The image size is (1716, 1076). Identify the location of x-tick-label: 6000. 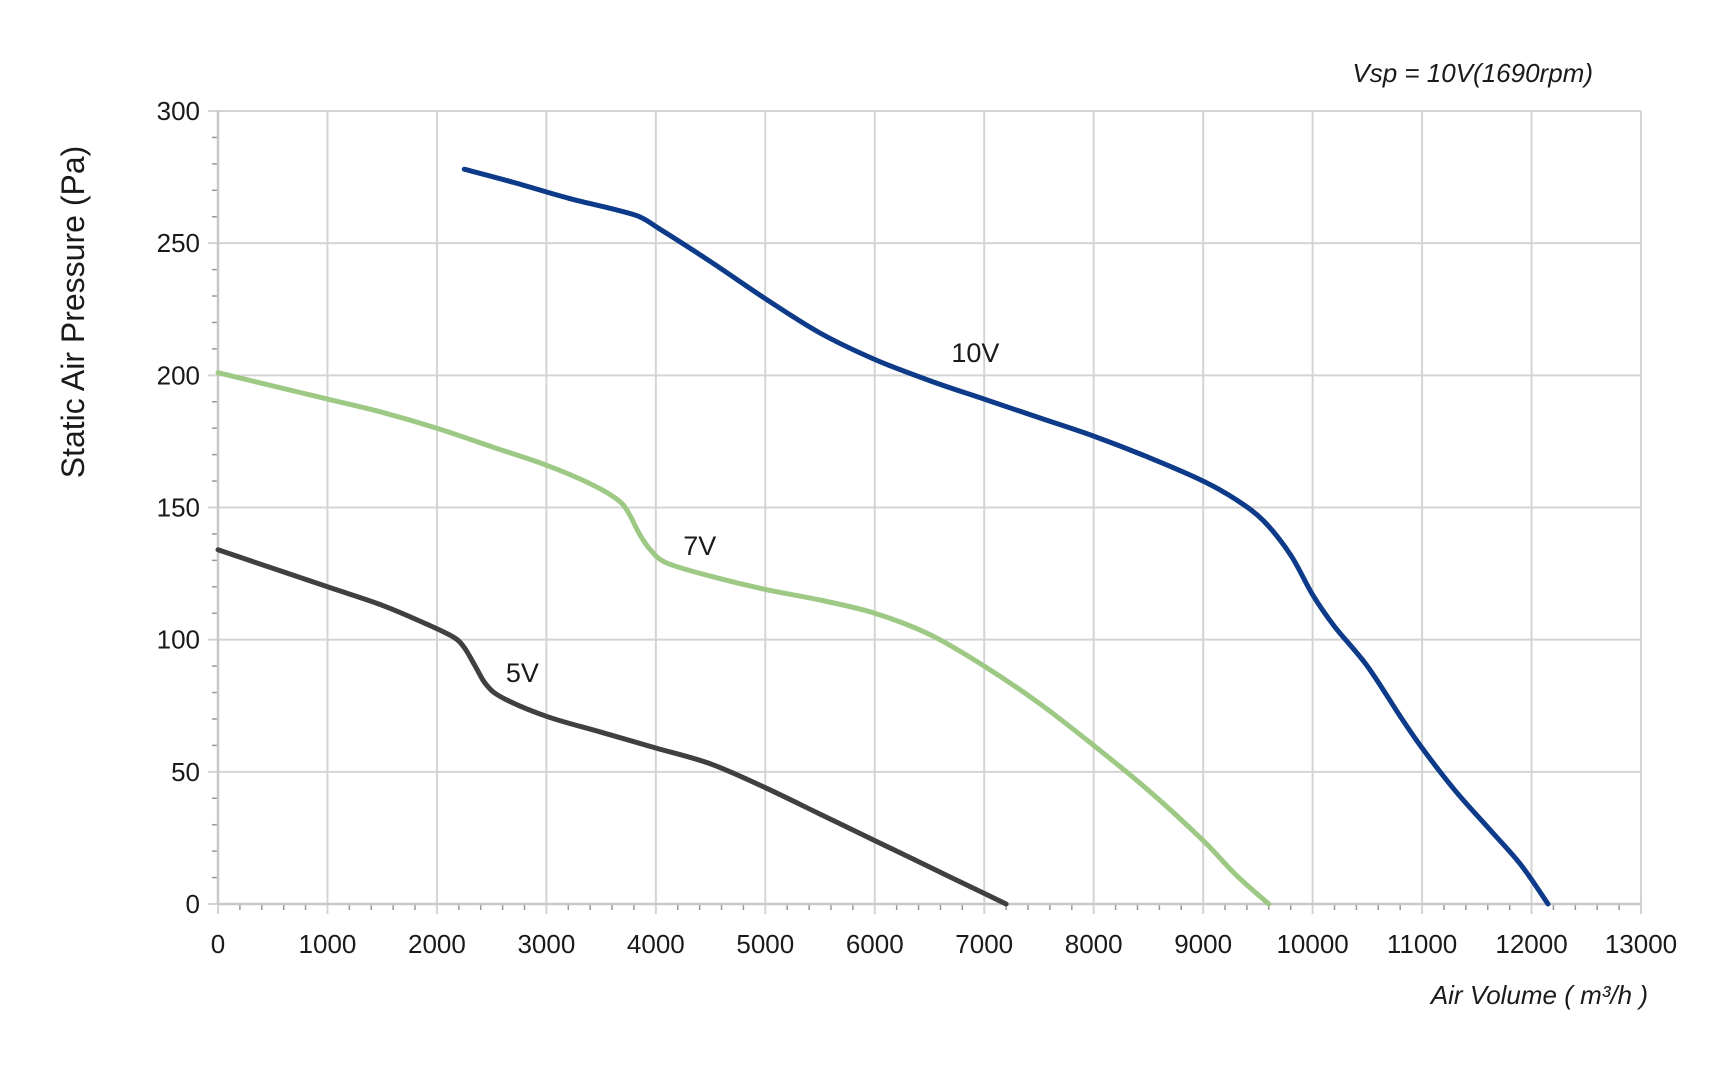
(875, 944).